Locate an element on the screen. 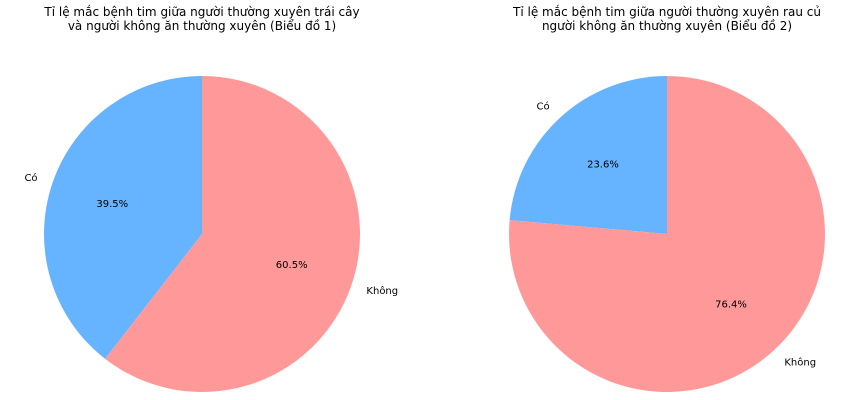 The image size is (856, 400). chart-1-category-label-1: Có is located at coordinates (30, 178).